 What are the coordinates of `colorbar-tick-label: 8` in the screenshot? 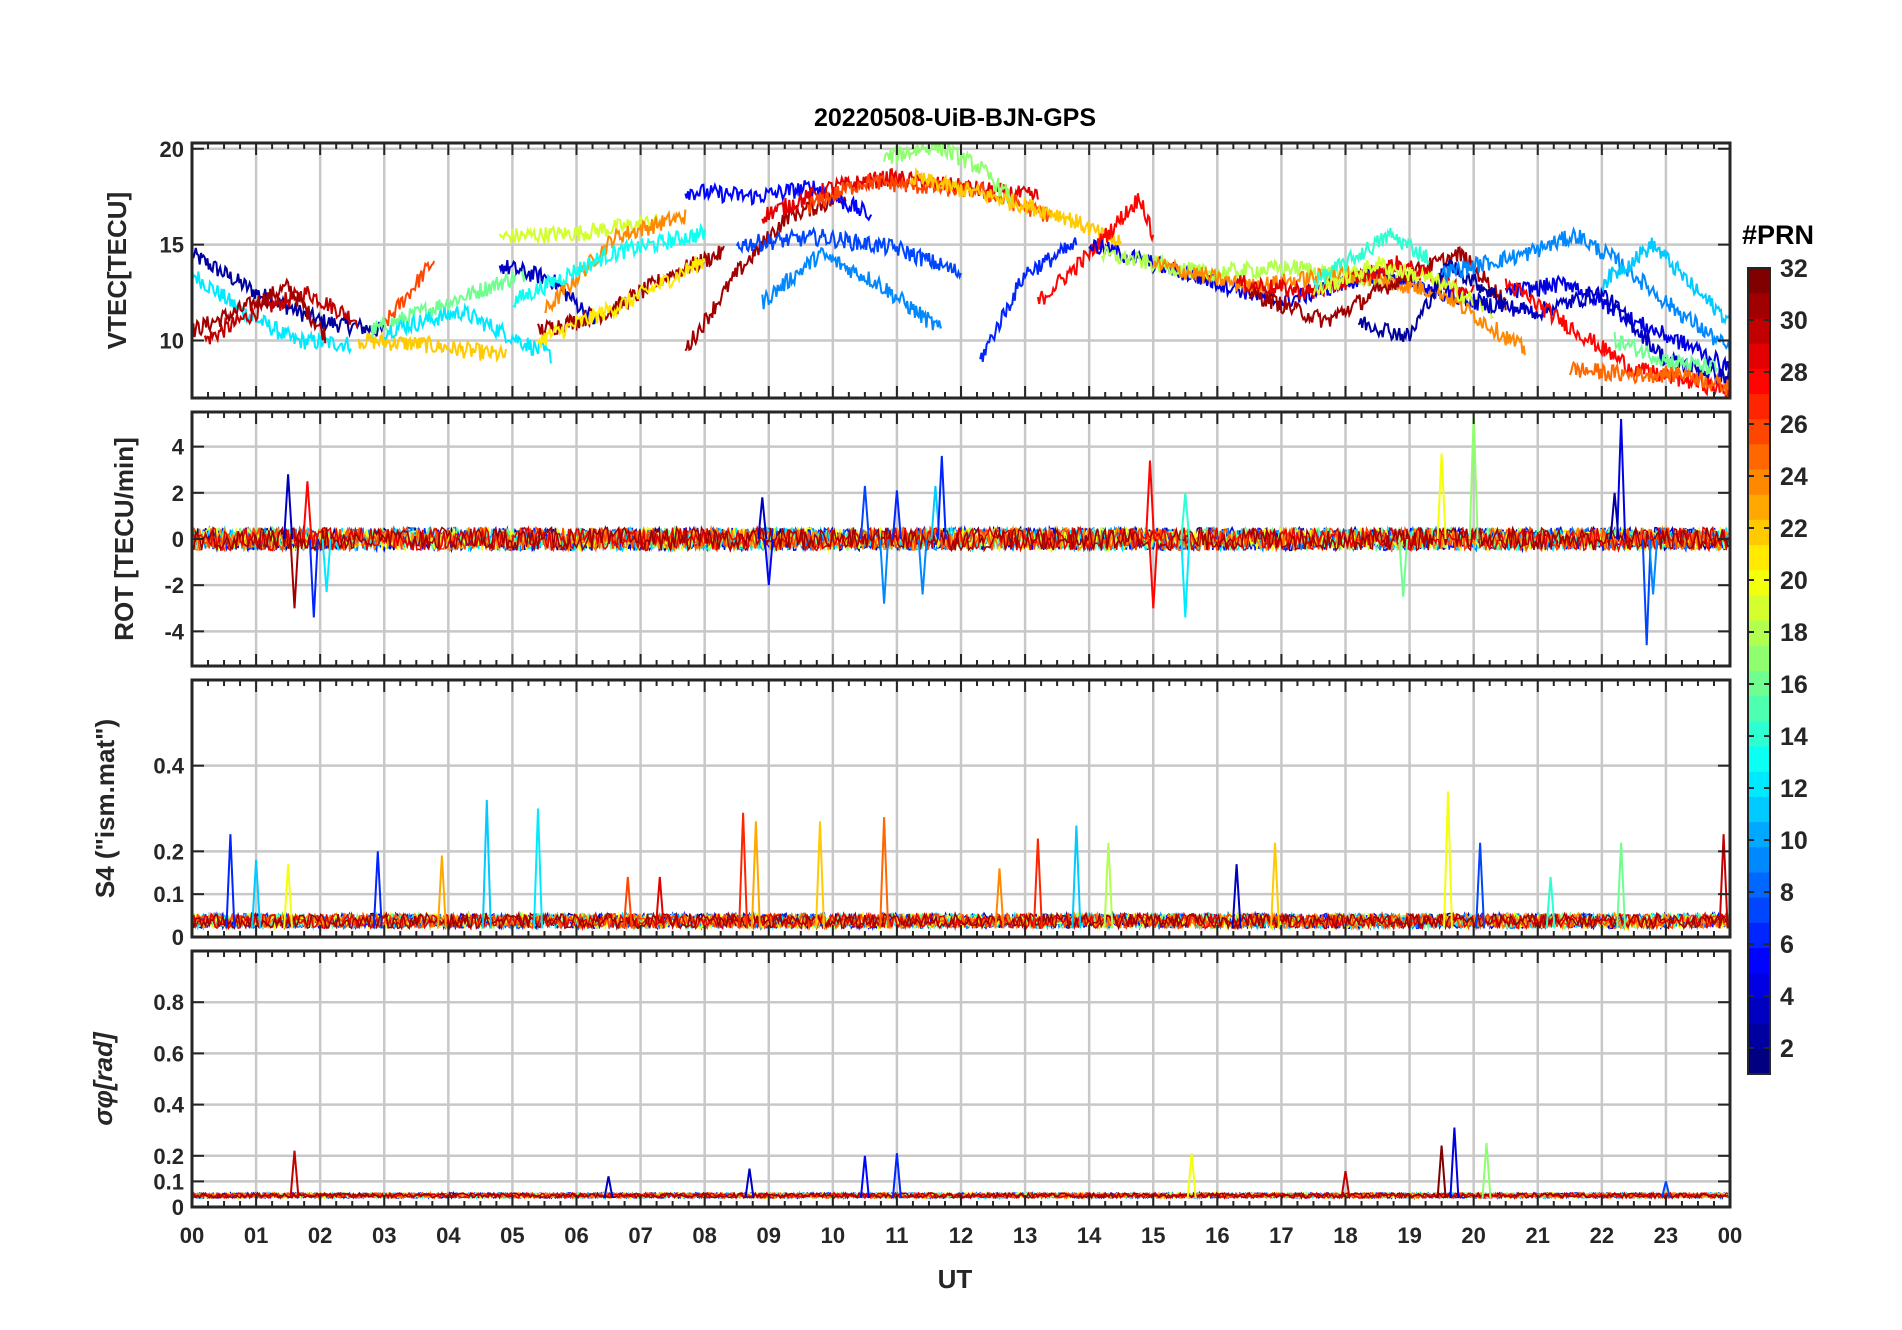 It's located at (1787, 893).